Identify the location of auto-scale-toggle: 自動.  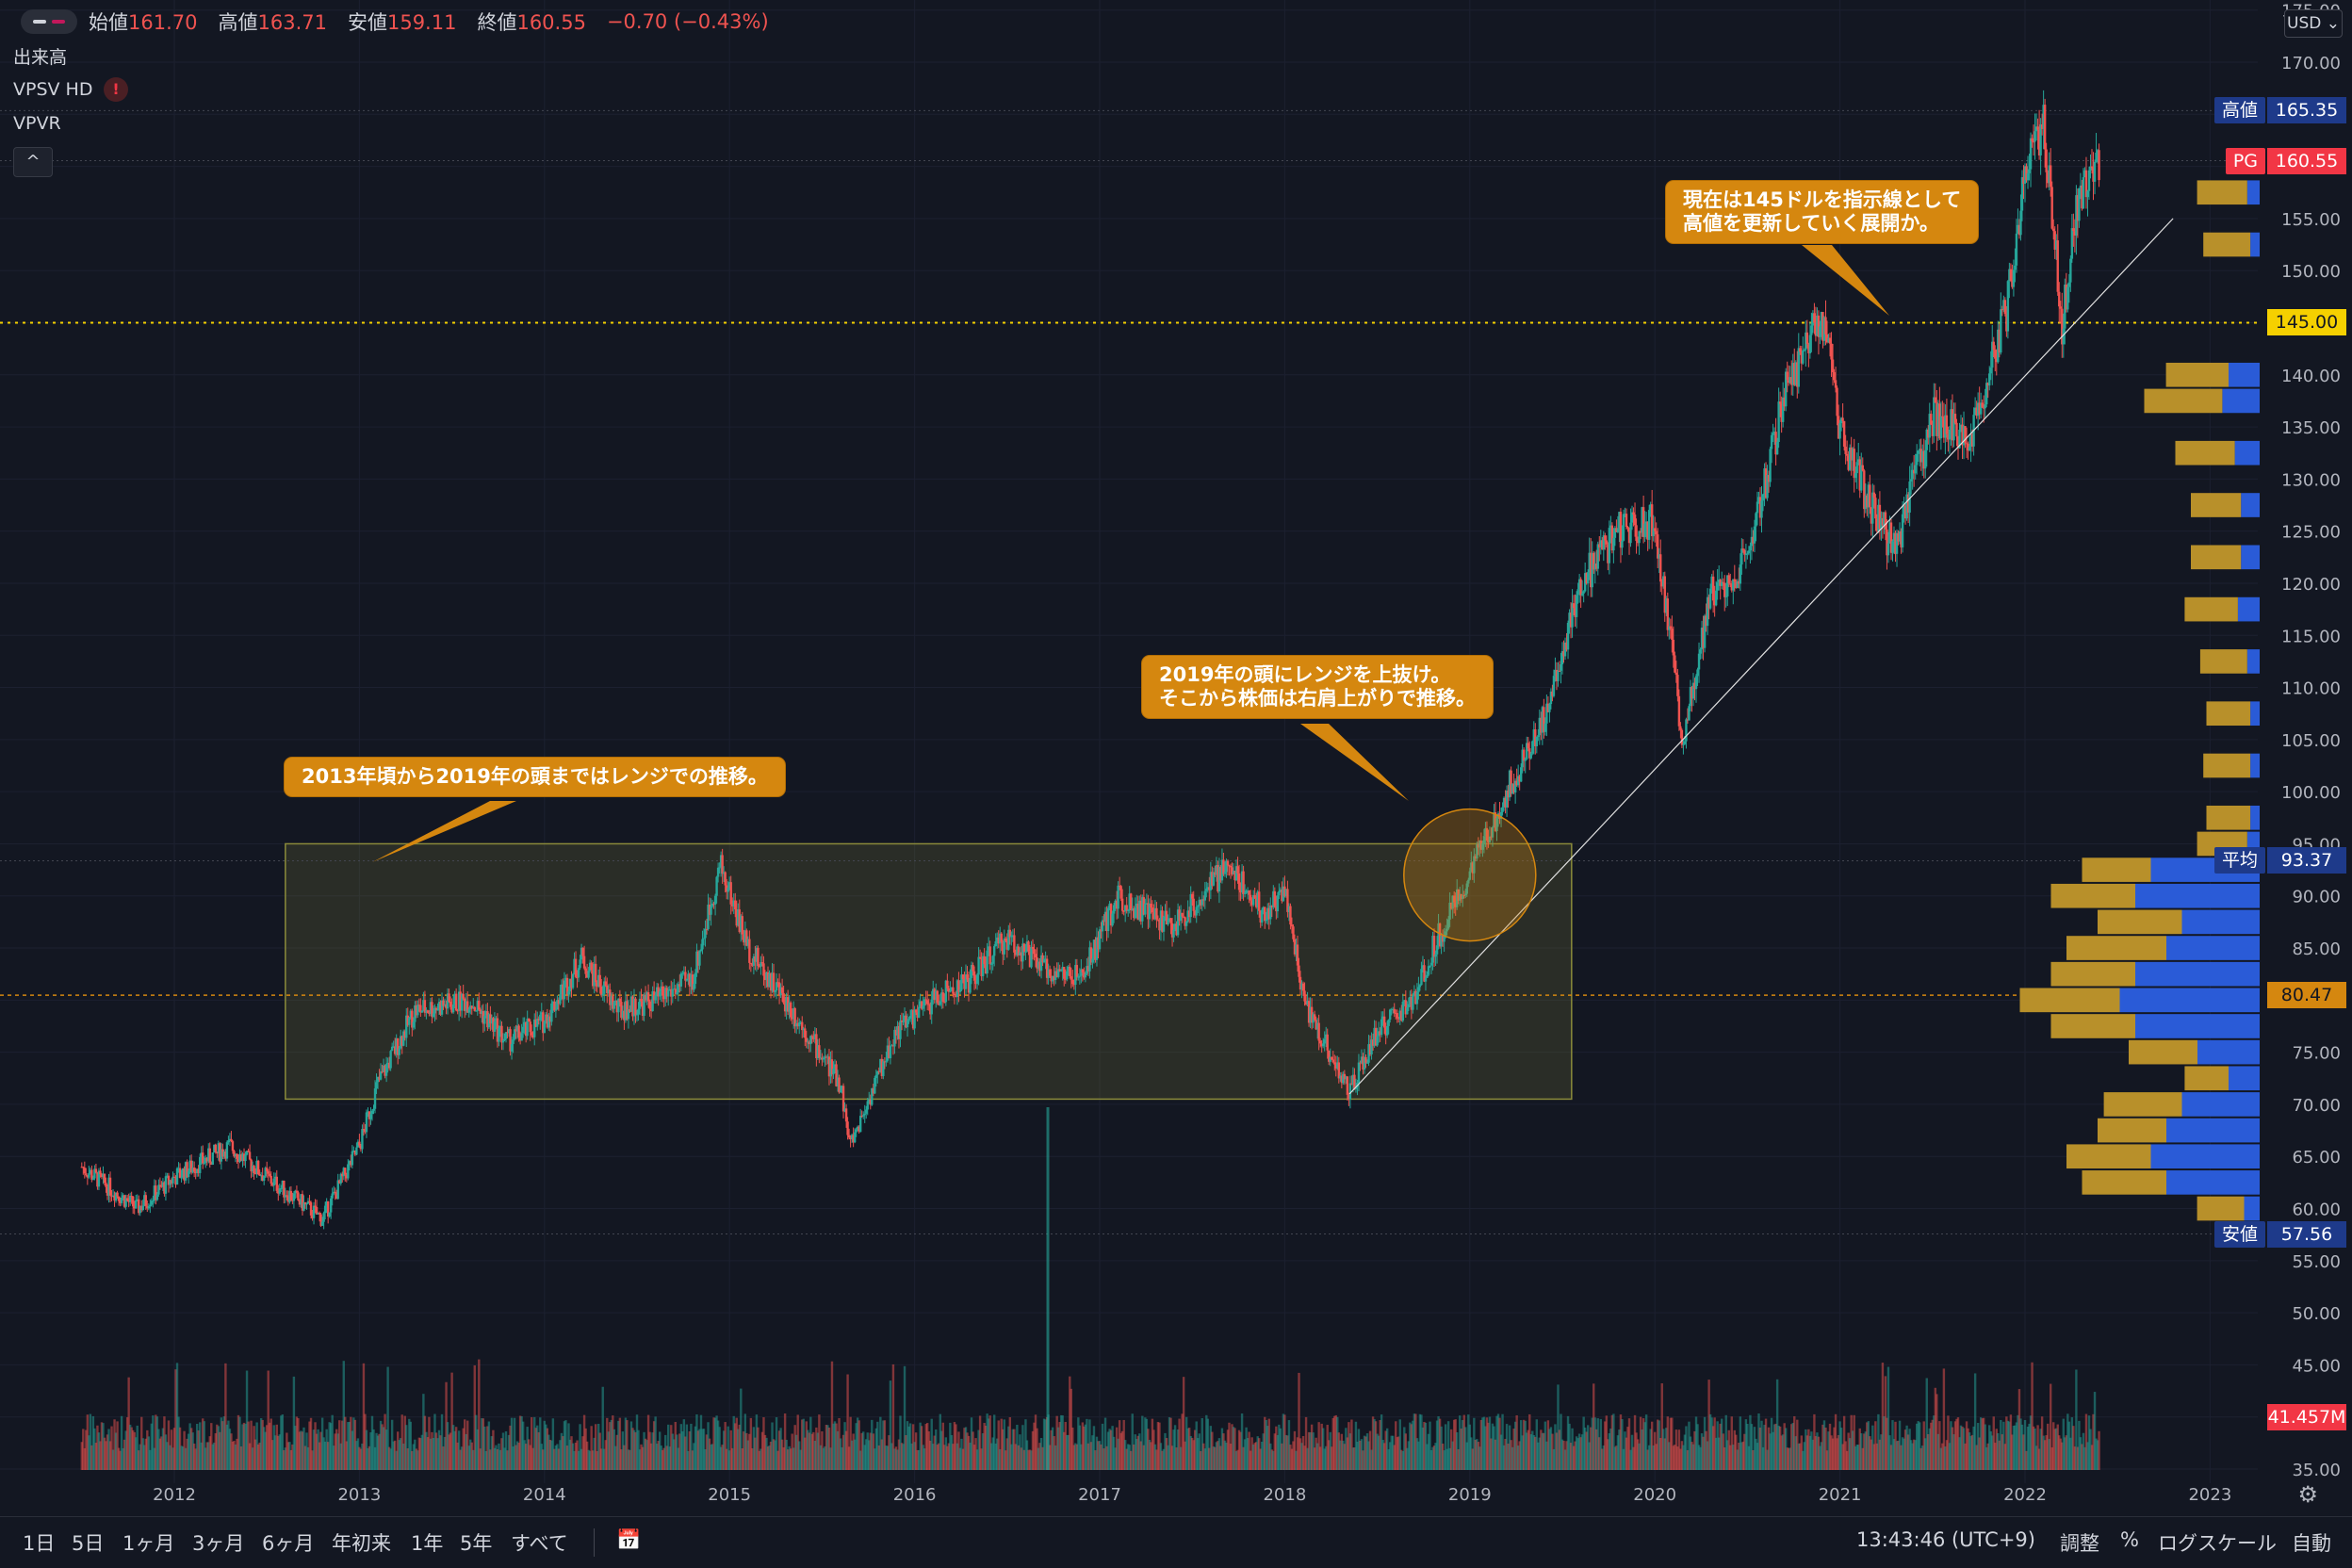
(2311, 1543).